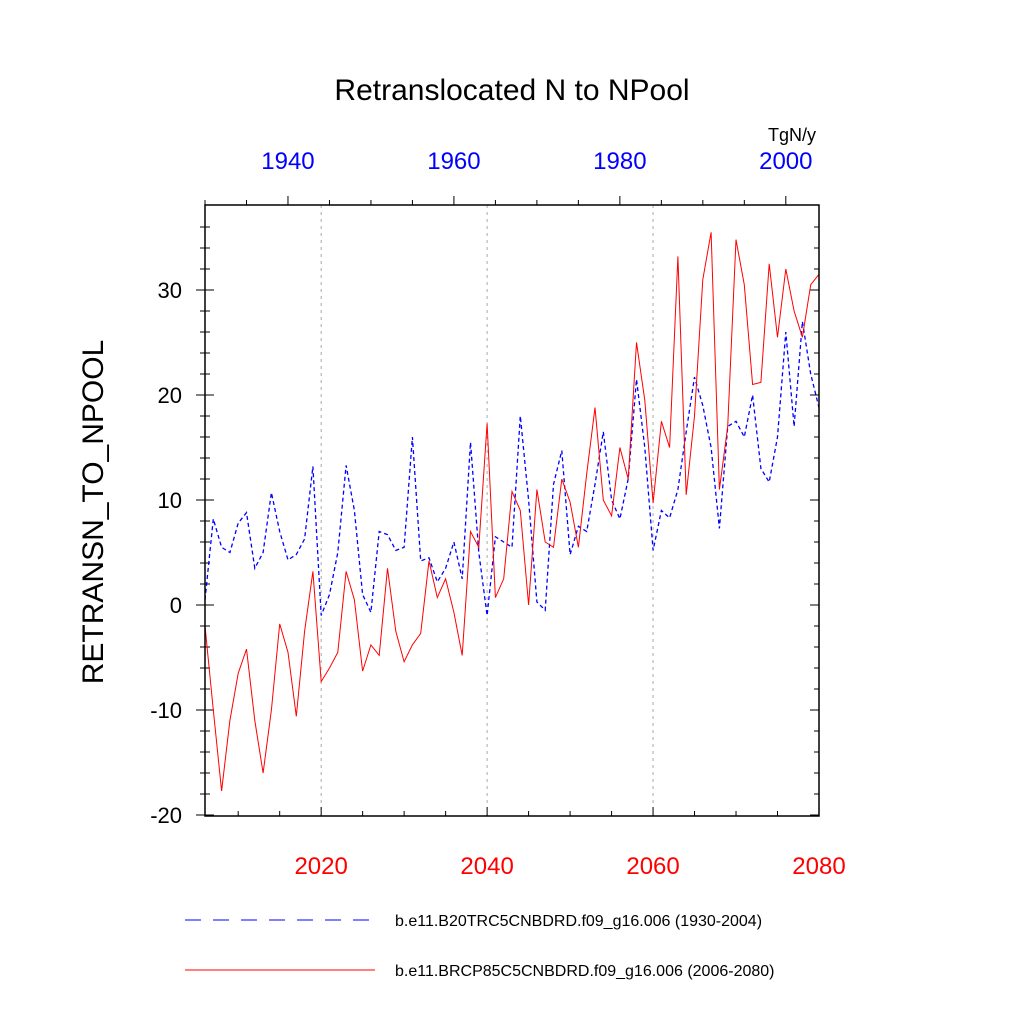 This screenshot has height=1024, width=1024. I want to click on y-tick-label: 10, so click(170, 500).